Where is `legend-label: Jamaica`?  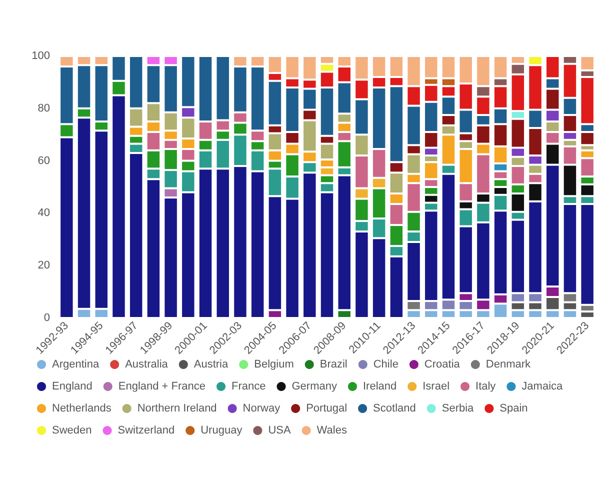
legend-label: Jamaica is located at coordinates (543, 386).